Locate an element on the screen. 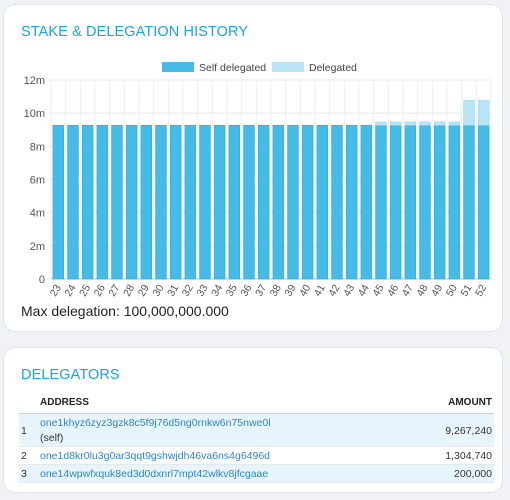 Image resolution: width=510 pixels, height=500 pixels. max-delegation: Max delegation: 100,000,000.000 is located at coordinates (125, 311).